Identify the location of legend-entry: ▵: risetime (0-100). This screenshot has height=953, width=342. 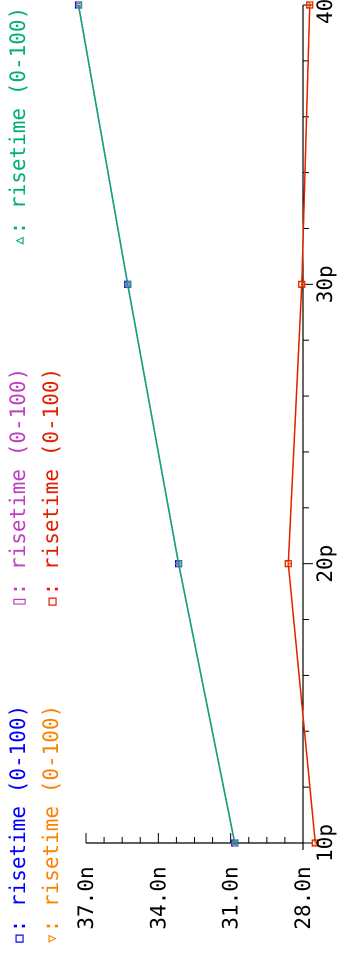
(18, 127).